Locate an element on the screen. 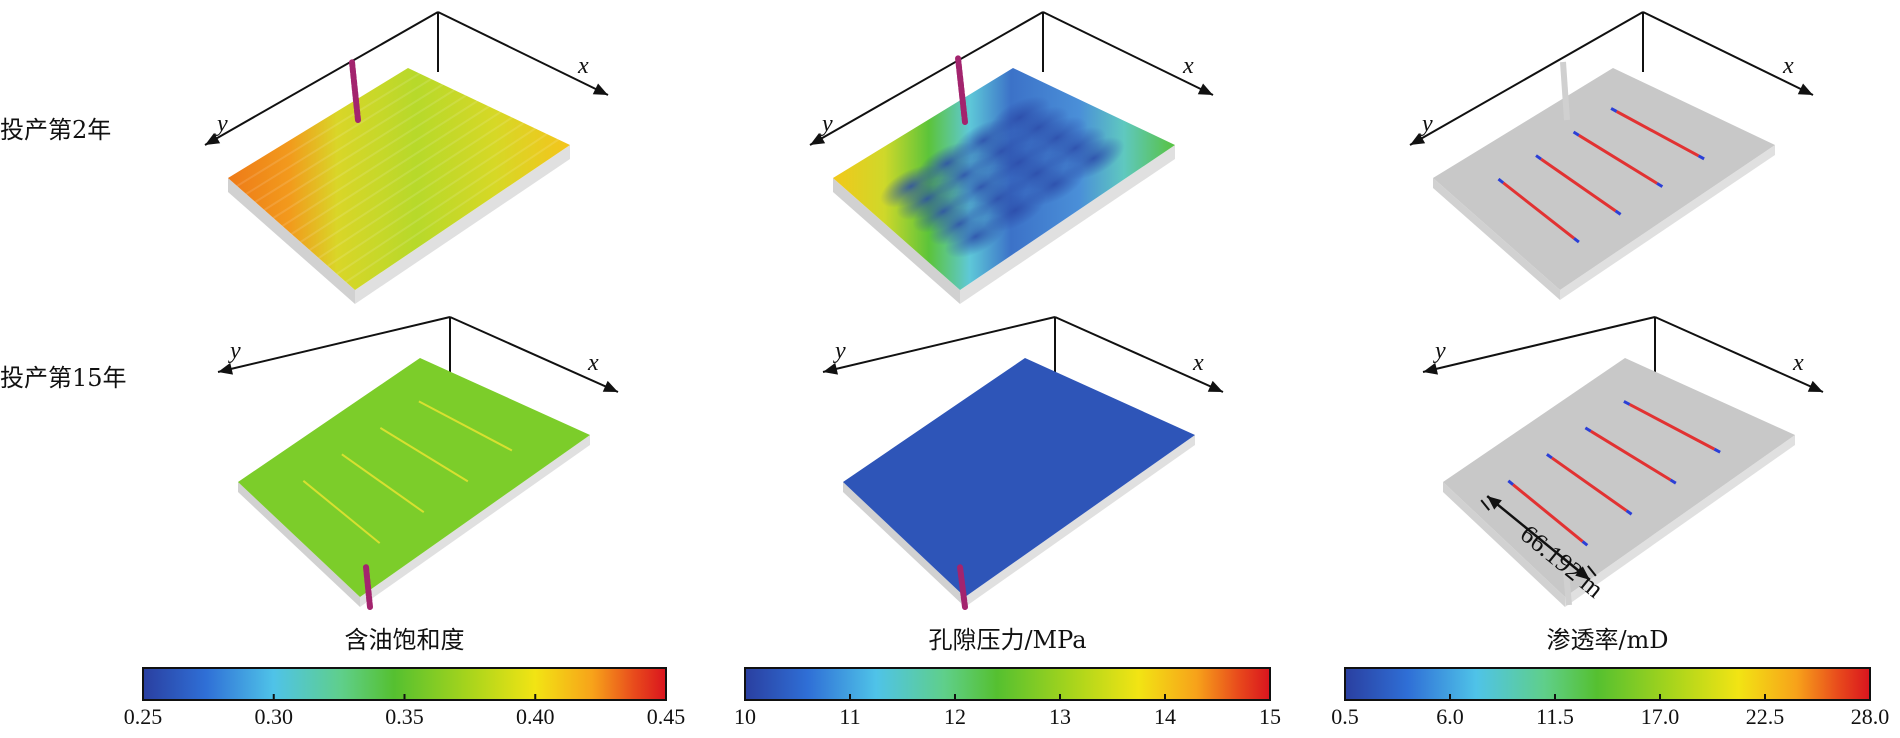  colorbar-tick-label: 0.40 is located at coordinates (535, 716).